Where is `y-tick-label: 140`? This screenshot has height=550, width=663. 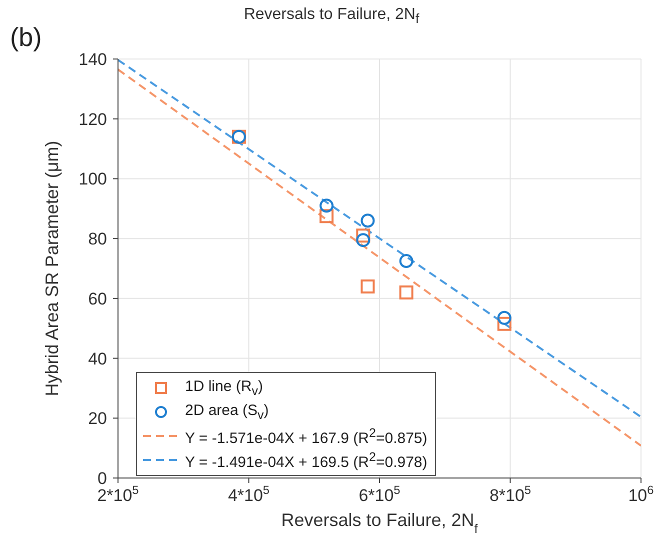 y-tick-label: 140 is located at coordinates (92, 59).